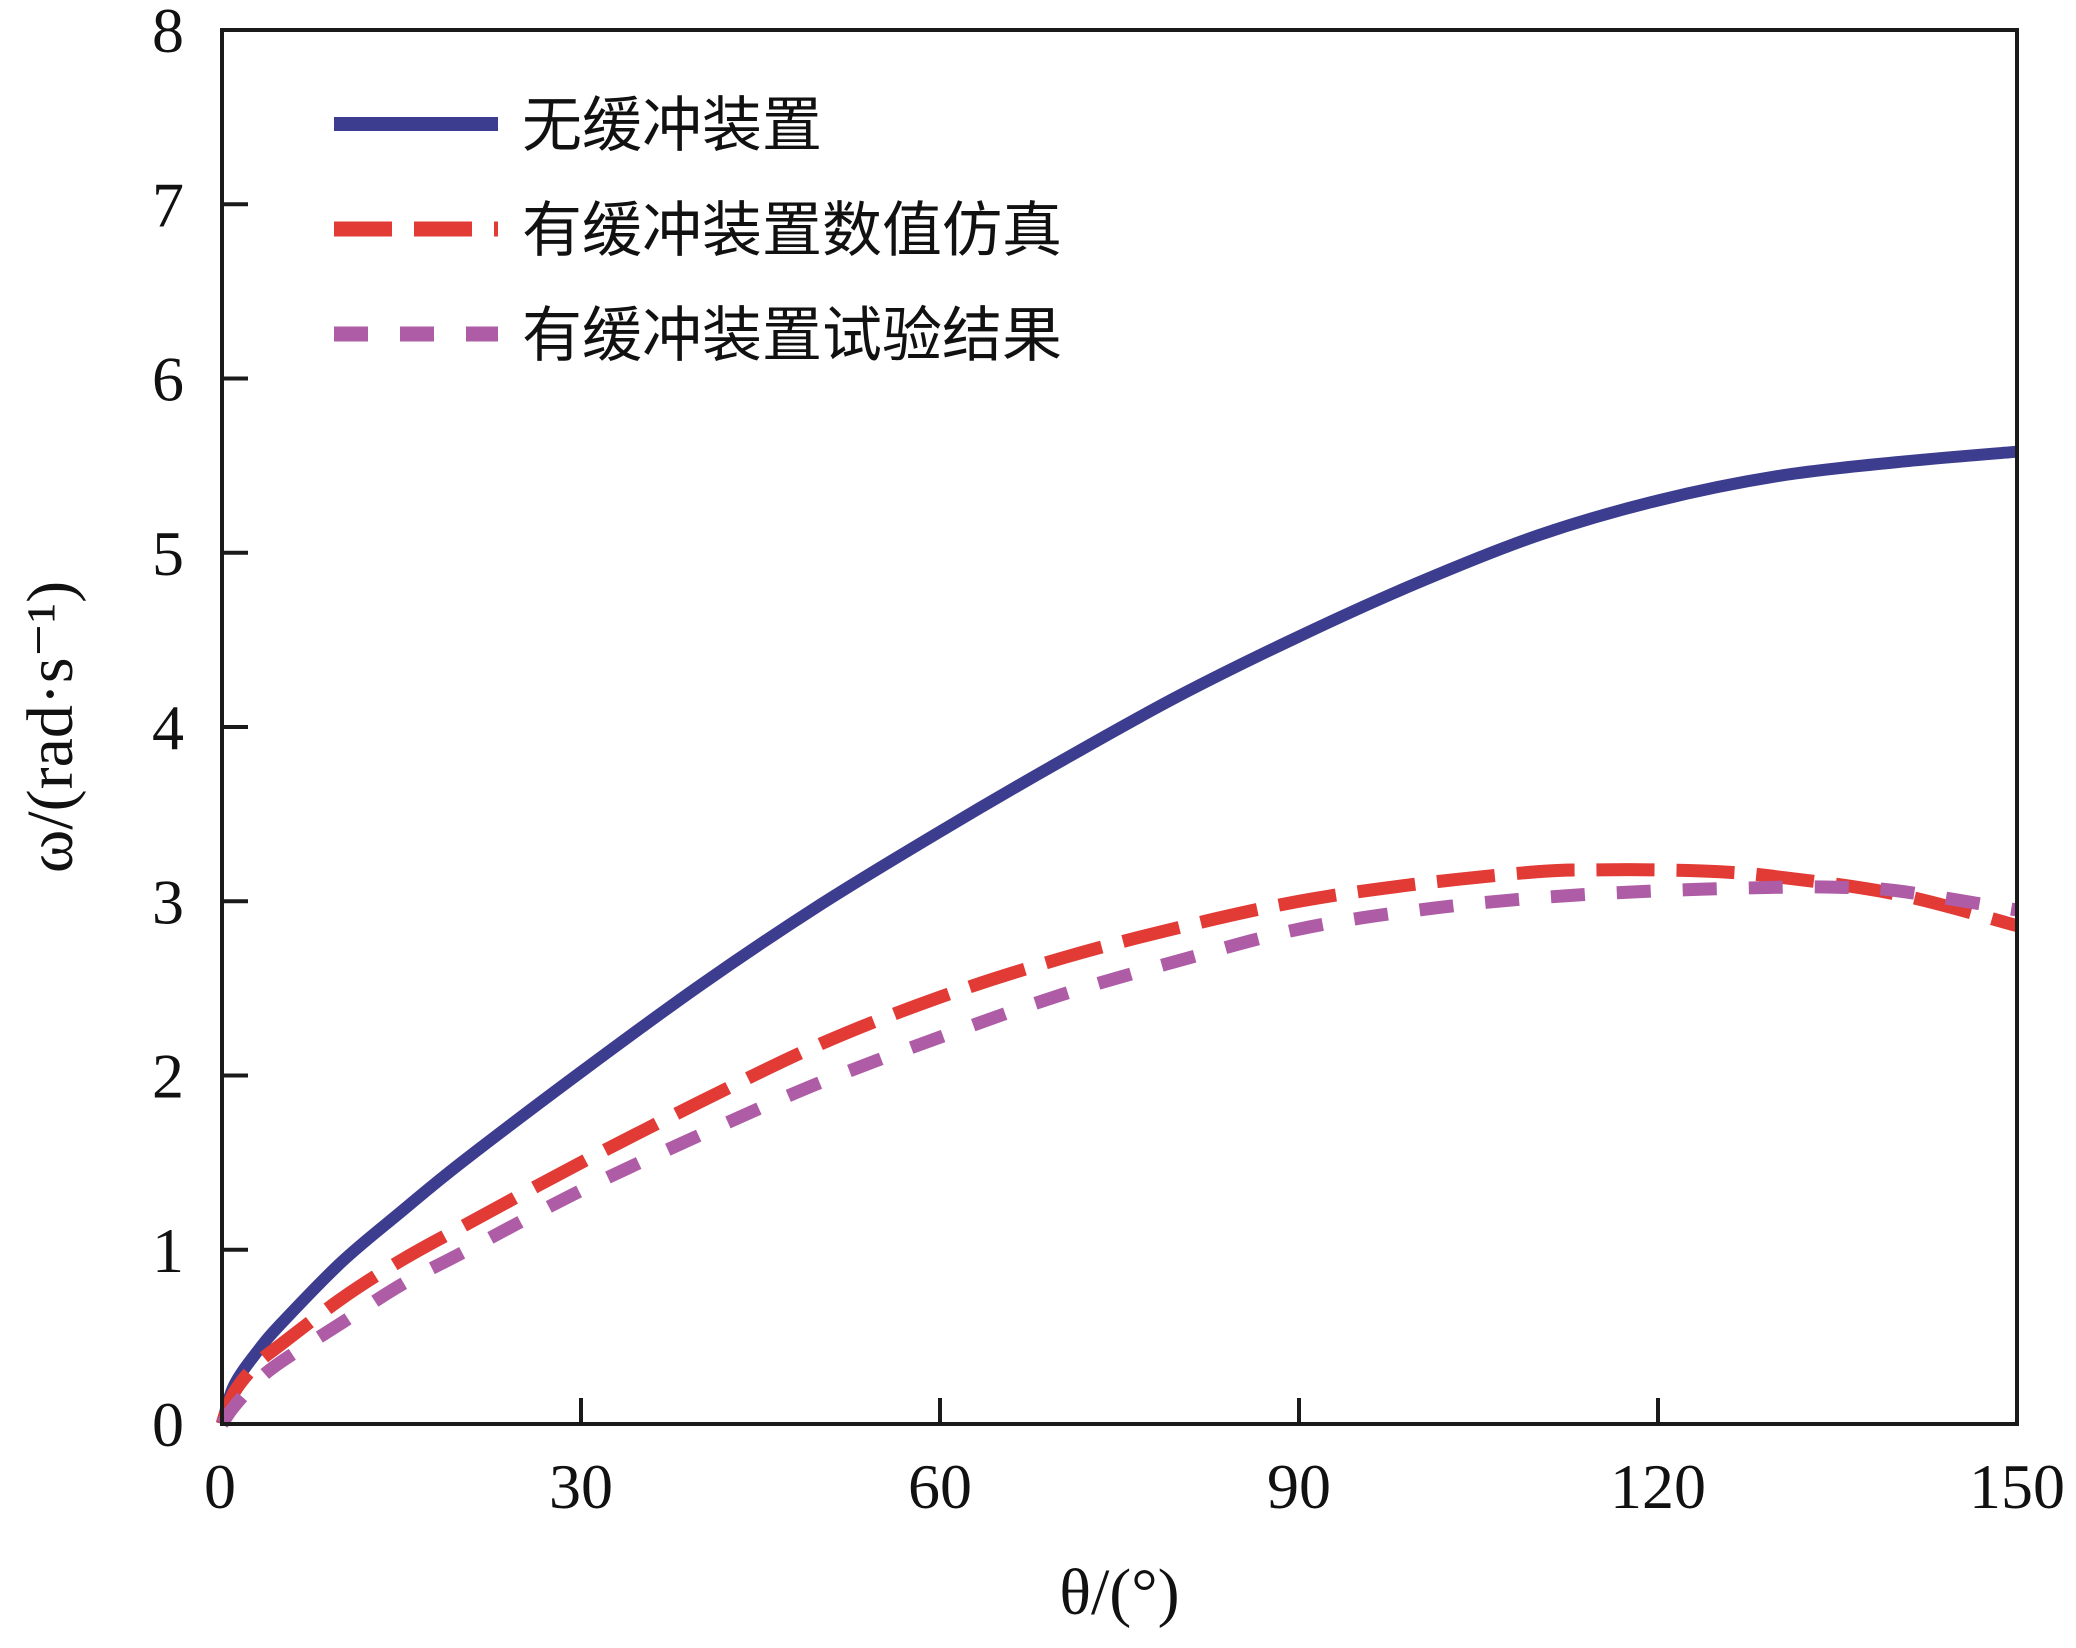  I want to click on x-axis-label: θ/(°), so click(1119, 1592).